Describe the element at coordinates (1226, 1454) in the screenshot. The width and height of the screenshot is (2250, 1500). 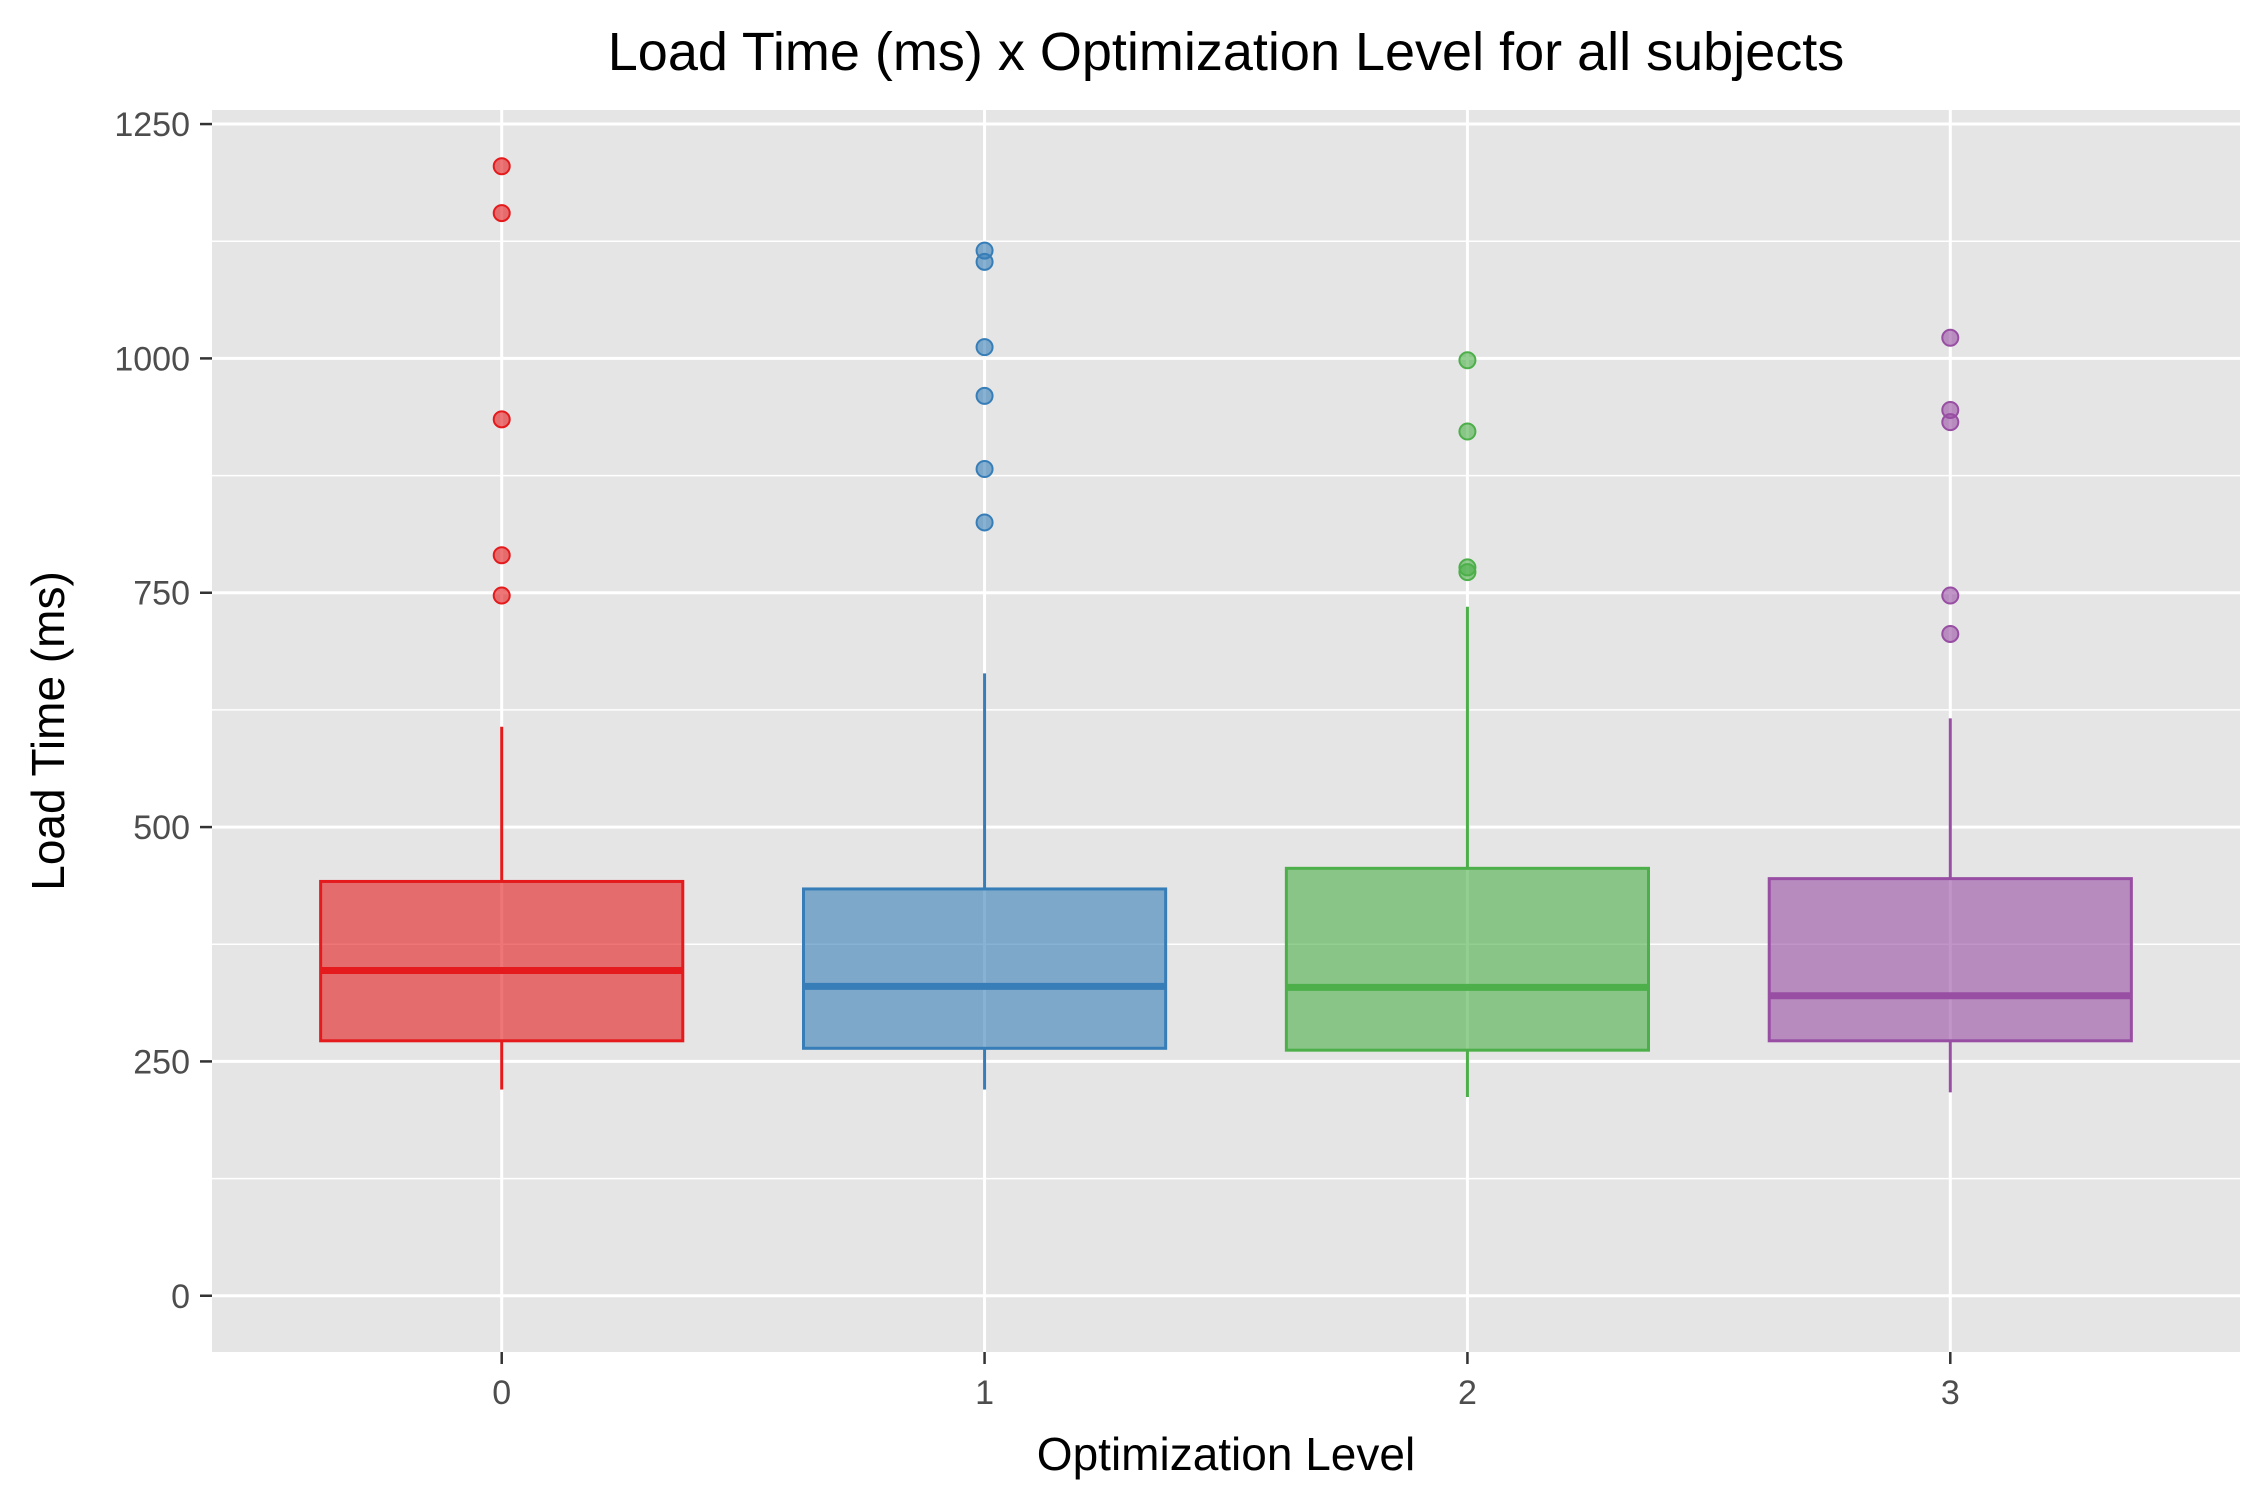
I see `x-axis-title: Optimization Level` at that location.